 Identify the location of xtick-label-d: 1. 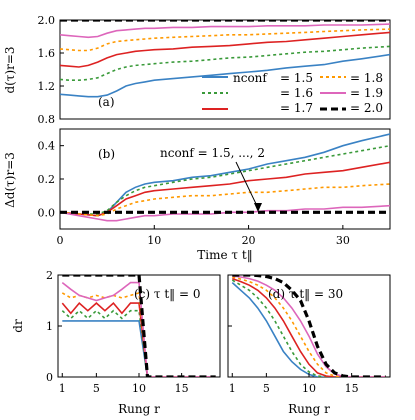
(232, 388).